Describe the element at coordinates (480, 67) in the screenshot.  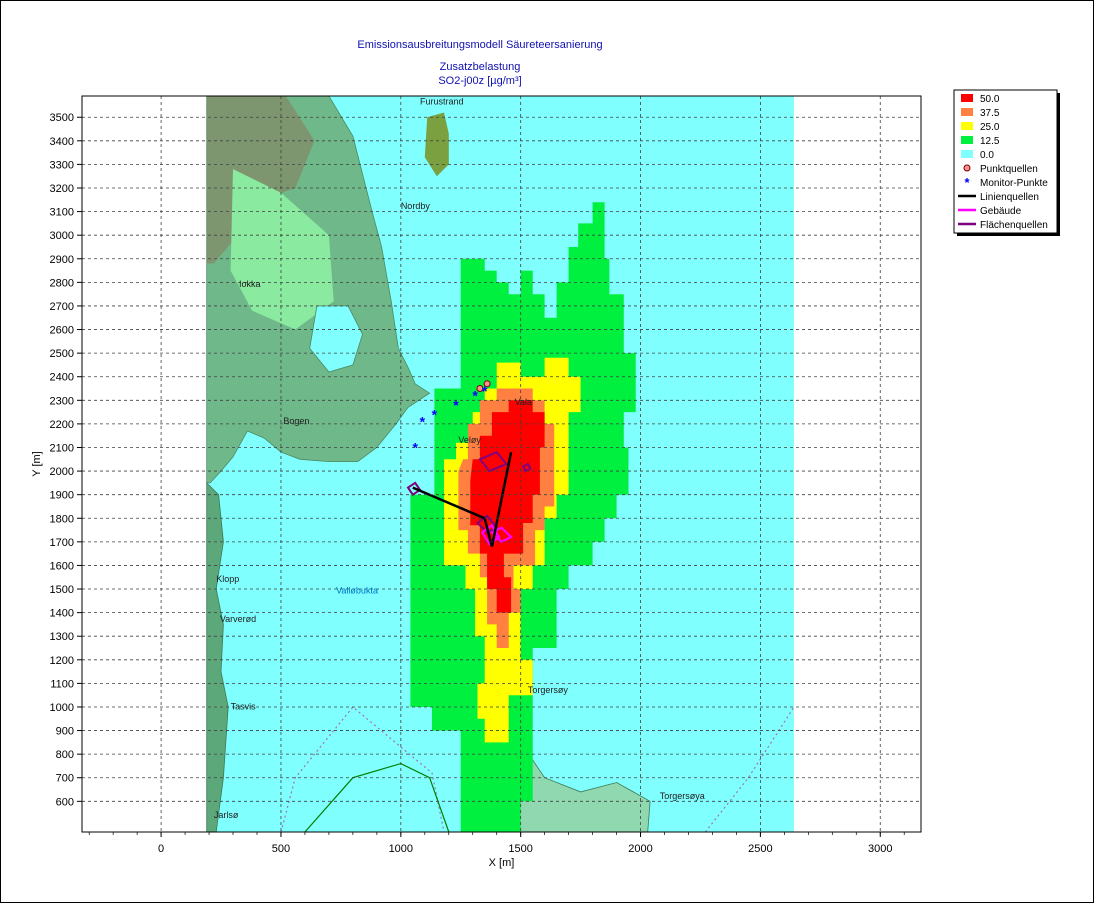
I see `chart-subtitle-1: Zusatzbelastung` at that location.